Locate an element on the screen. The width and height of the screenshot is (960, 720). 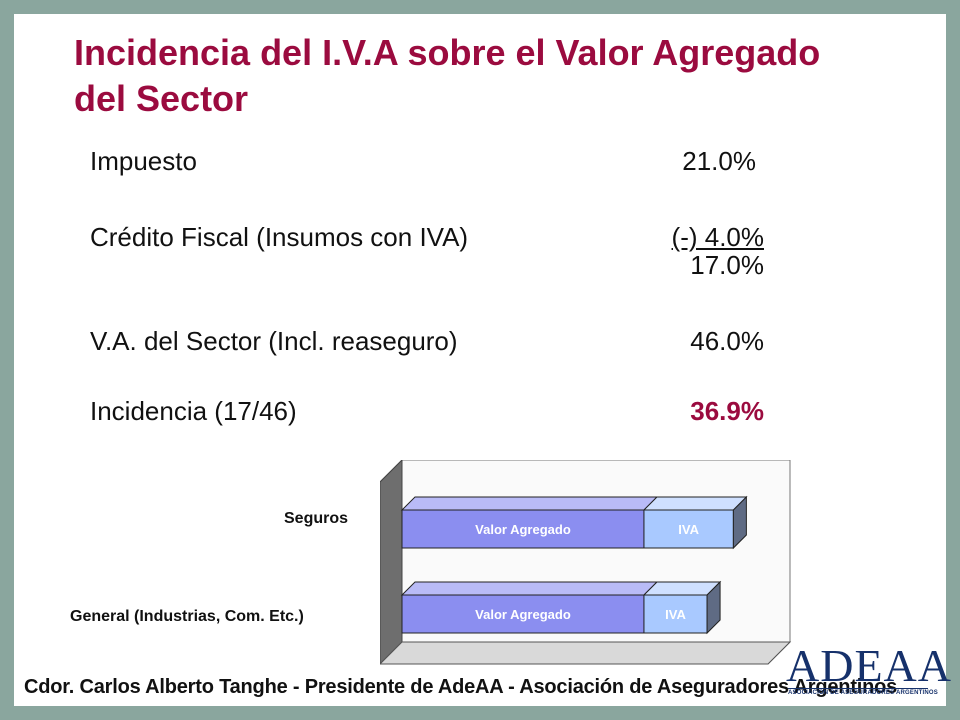
logo-rule is located at coordinates (858, 688).